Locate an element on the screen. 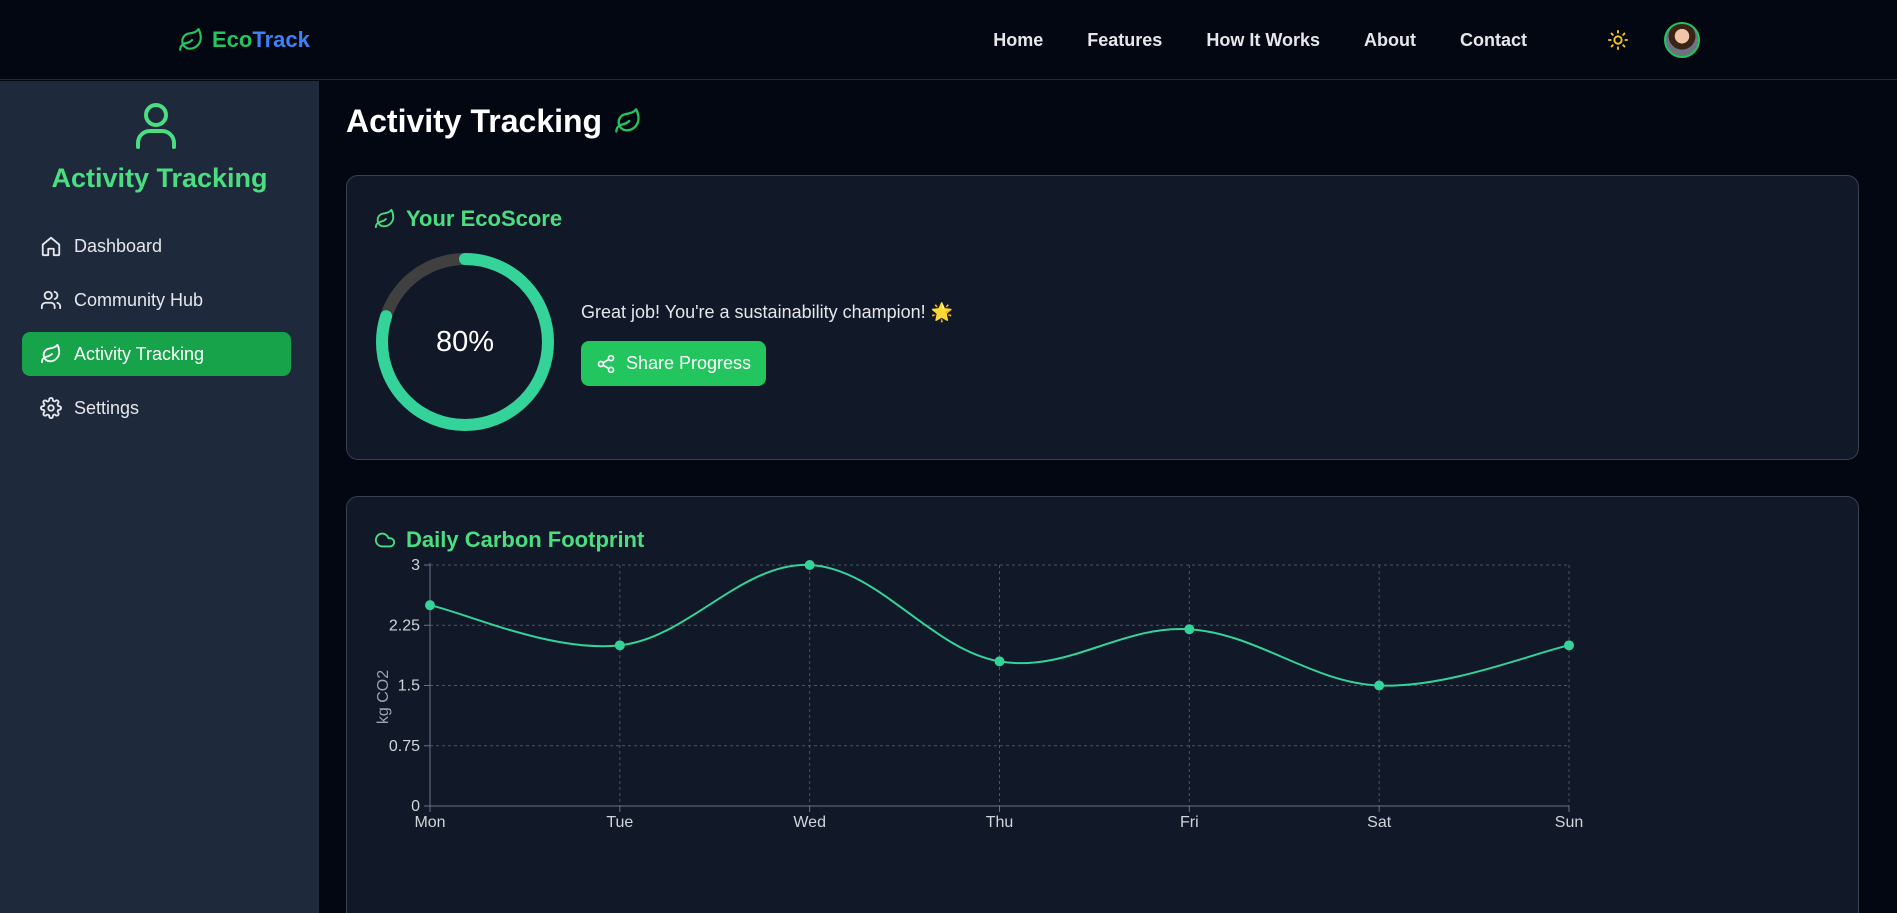  x-tick-label: Wed is located at coordinates (809, 822).